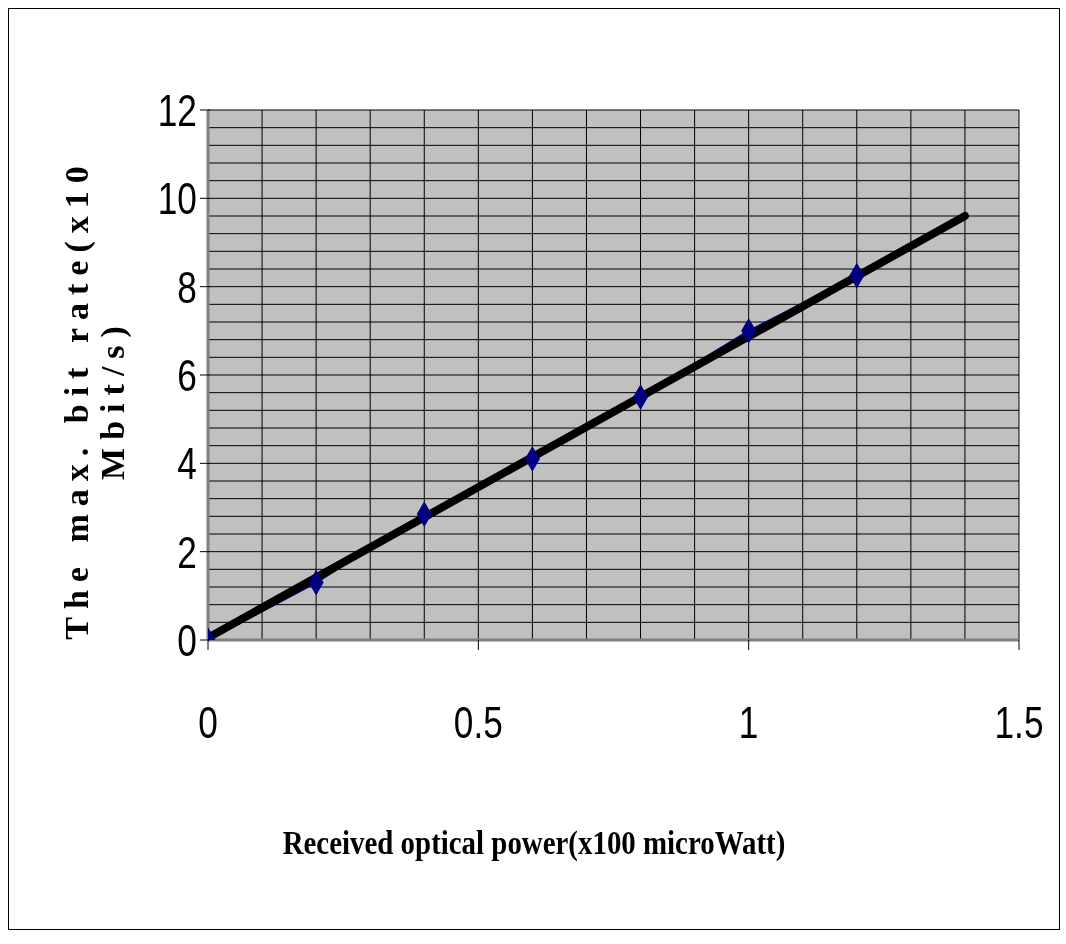 Image resolution: width=1066 pixels, height=944 pixels. Describe the element at coordinates (95, 399) in the screenshot. I see `y-axis-title: The max. bit rate(x10 Mbit/s)` at that location.